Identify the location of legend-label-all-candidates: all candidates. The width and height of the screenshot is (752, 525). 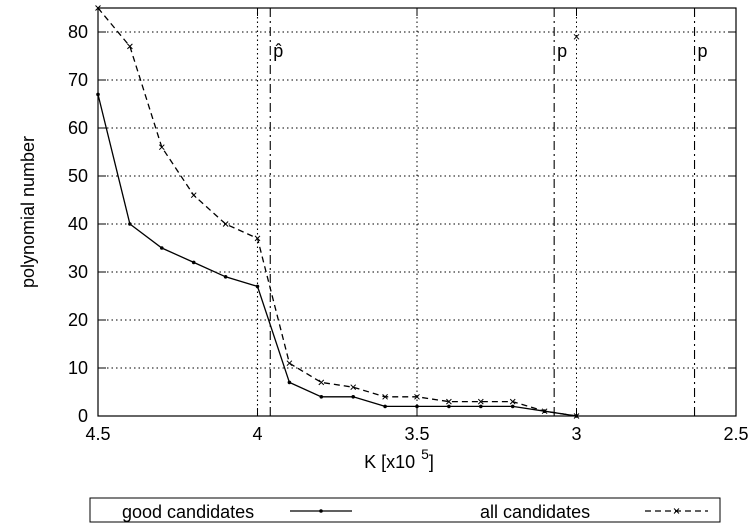
(535, 512).